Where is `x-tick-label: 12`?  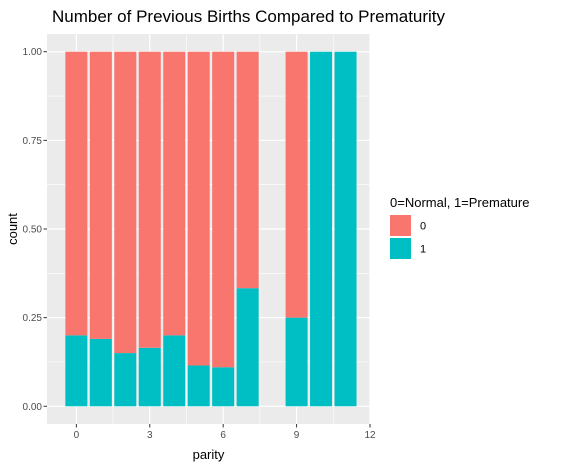 x-tick-label: 12 is located at coordinates (370, 435).